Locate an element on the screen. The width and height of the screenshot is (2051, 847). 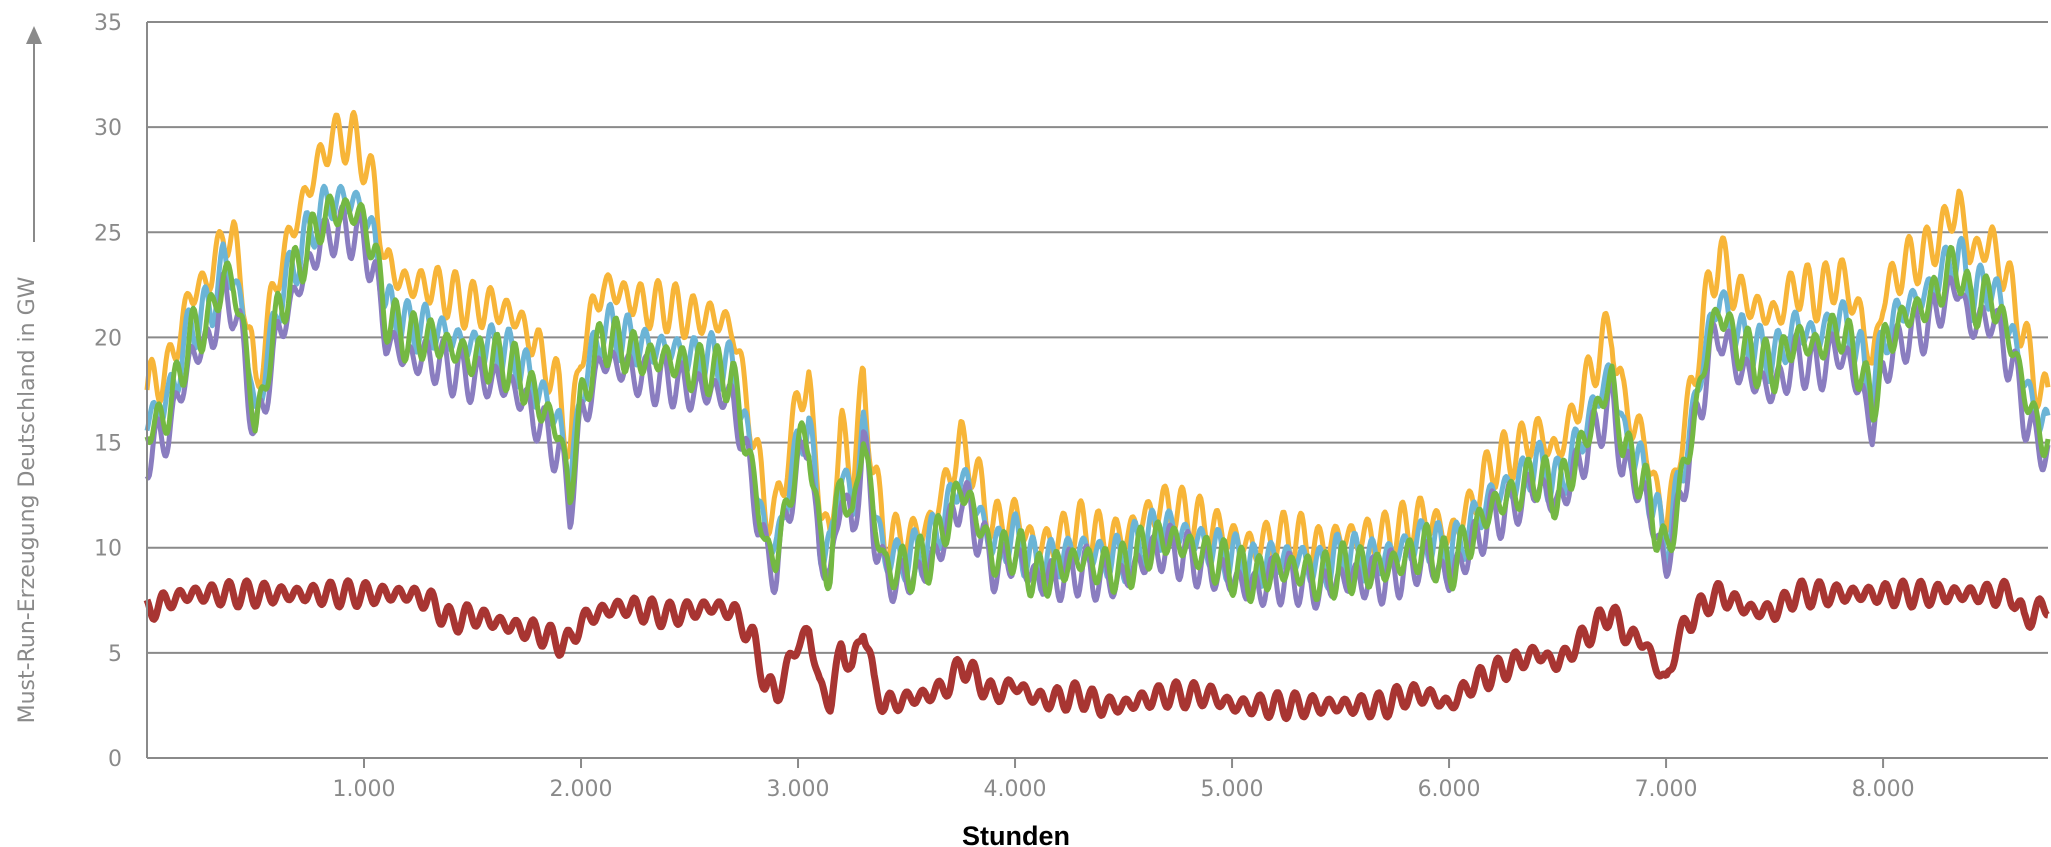
y-axis-label: Must-Run-Erzeugung Deutschland in GW is located at coordinates (27, 499).